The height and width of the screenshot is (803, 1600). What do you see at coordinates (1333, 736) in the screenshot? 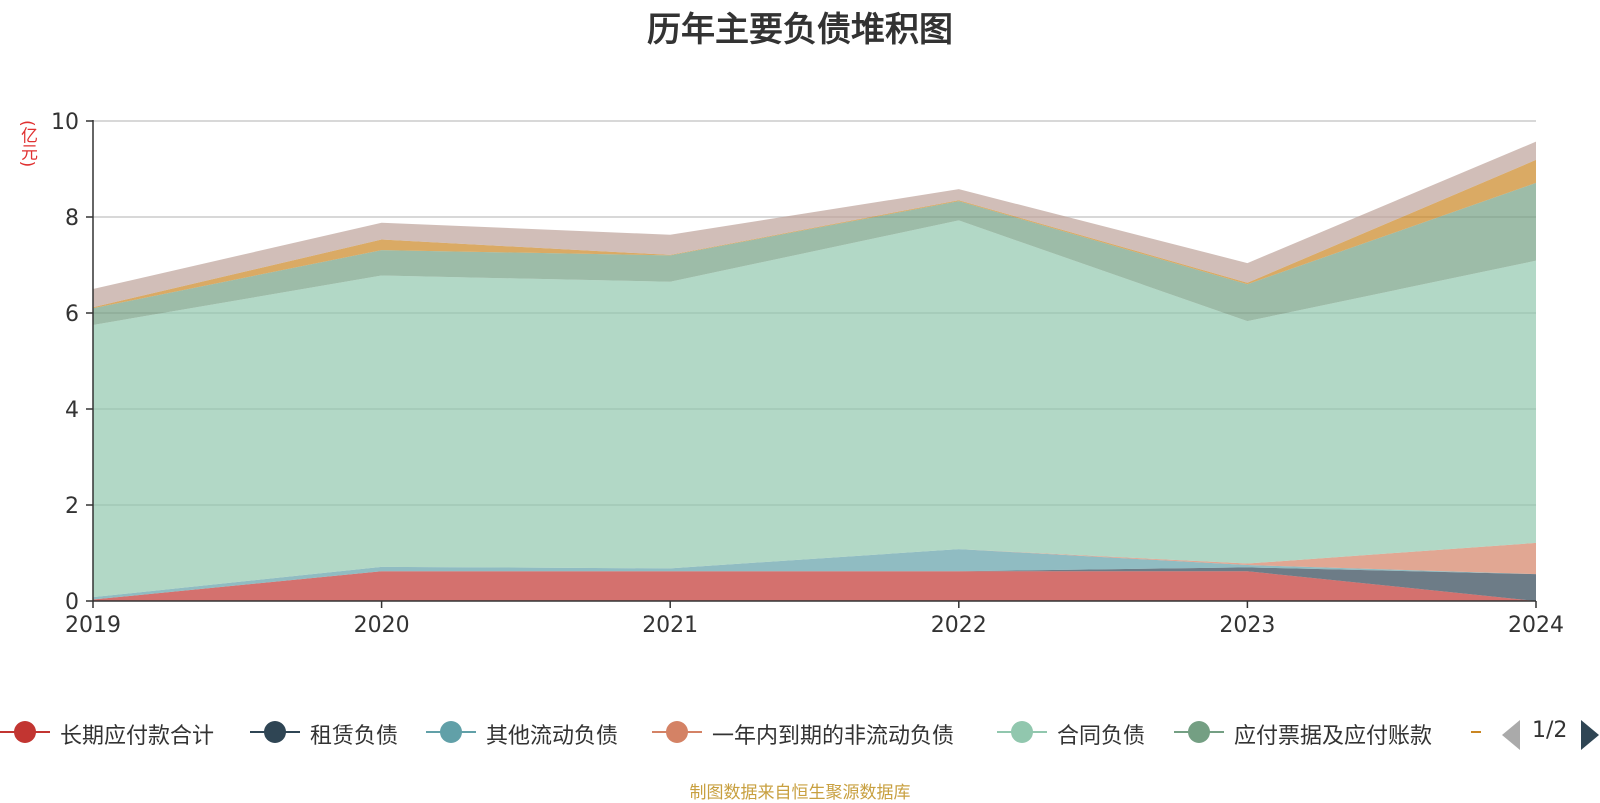
I see `legend-label: 应付票据及应付账款` at bounding box center [1333, 736].